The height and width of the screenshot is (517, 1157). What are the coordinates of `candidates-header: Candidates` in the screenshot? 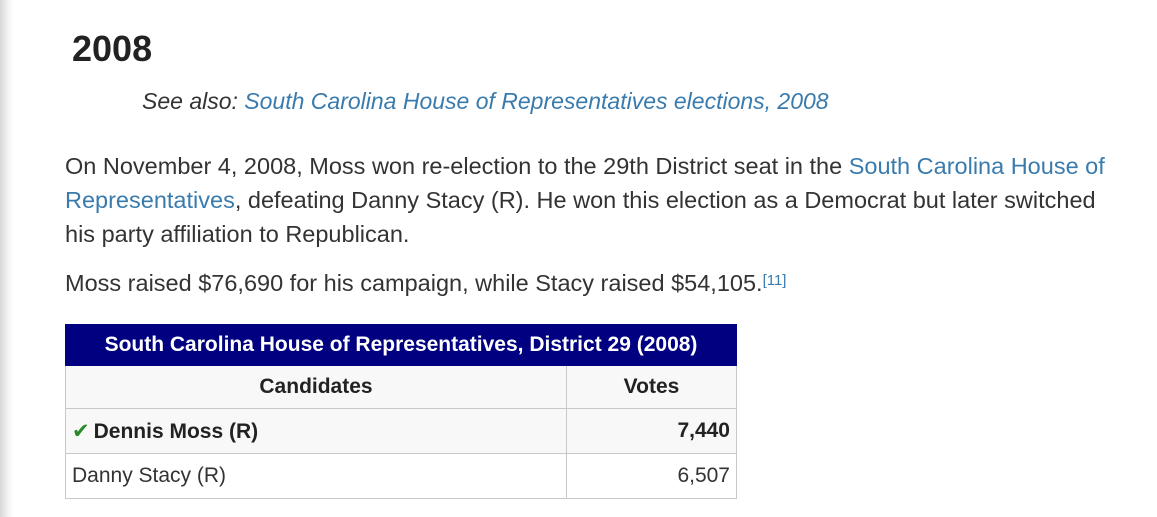 It's located at (316, 387).